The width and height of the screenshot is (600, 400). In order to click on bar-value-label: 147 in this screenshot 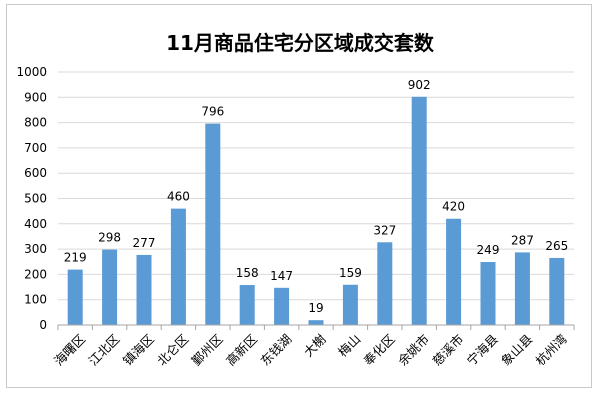, I will do `click(281, 276)`.